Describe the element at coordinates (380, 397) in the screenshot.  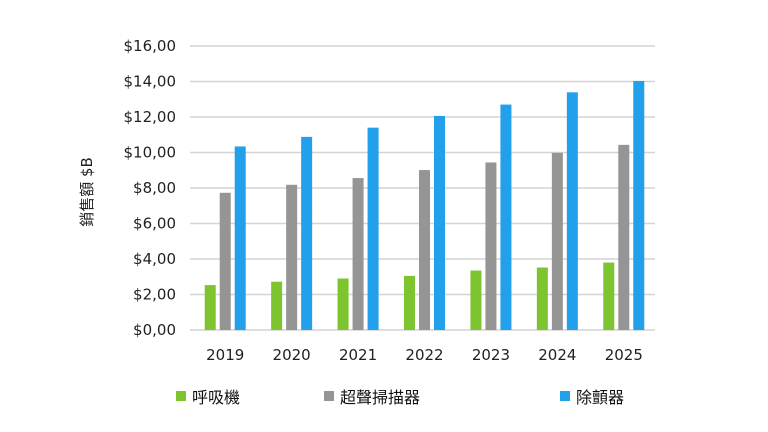
I see `legend-label: 超聲掃描器` at that location.